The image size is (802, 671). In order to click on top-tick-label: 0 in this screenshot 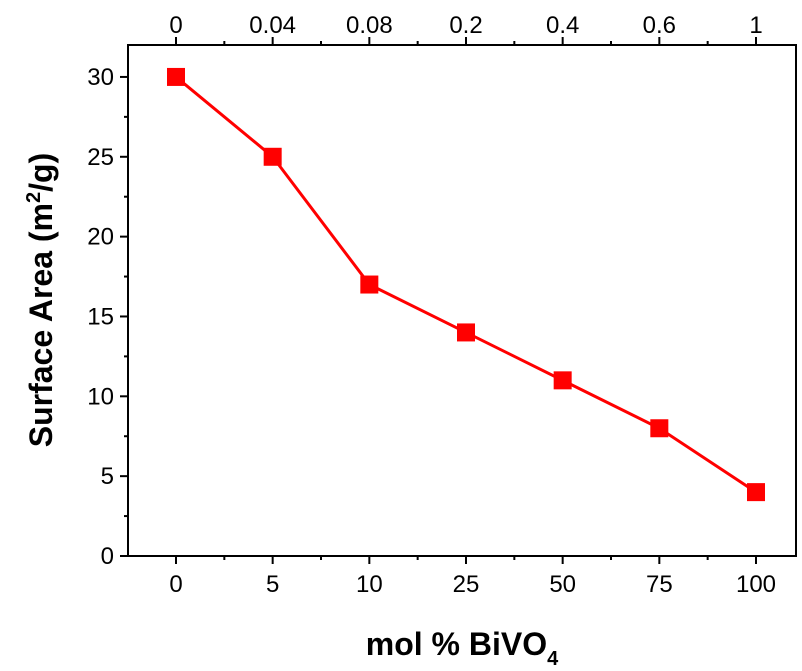, I will do `click(175, 25)`.